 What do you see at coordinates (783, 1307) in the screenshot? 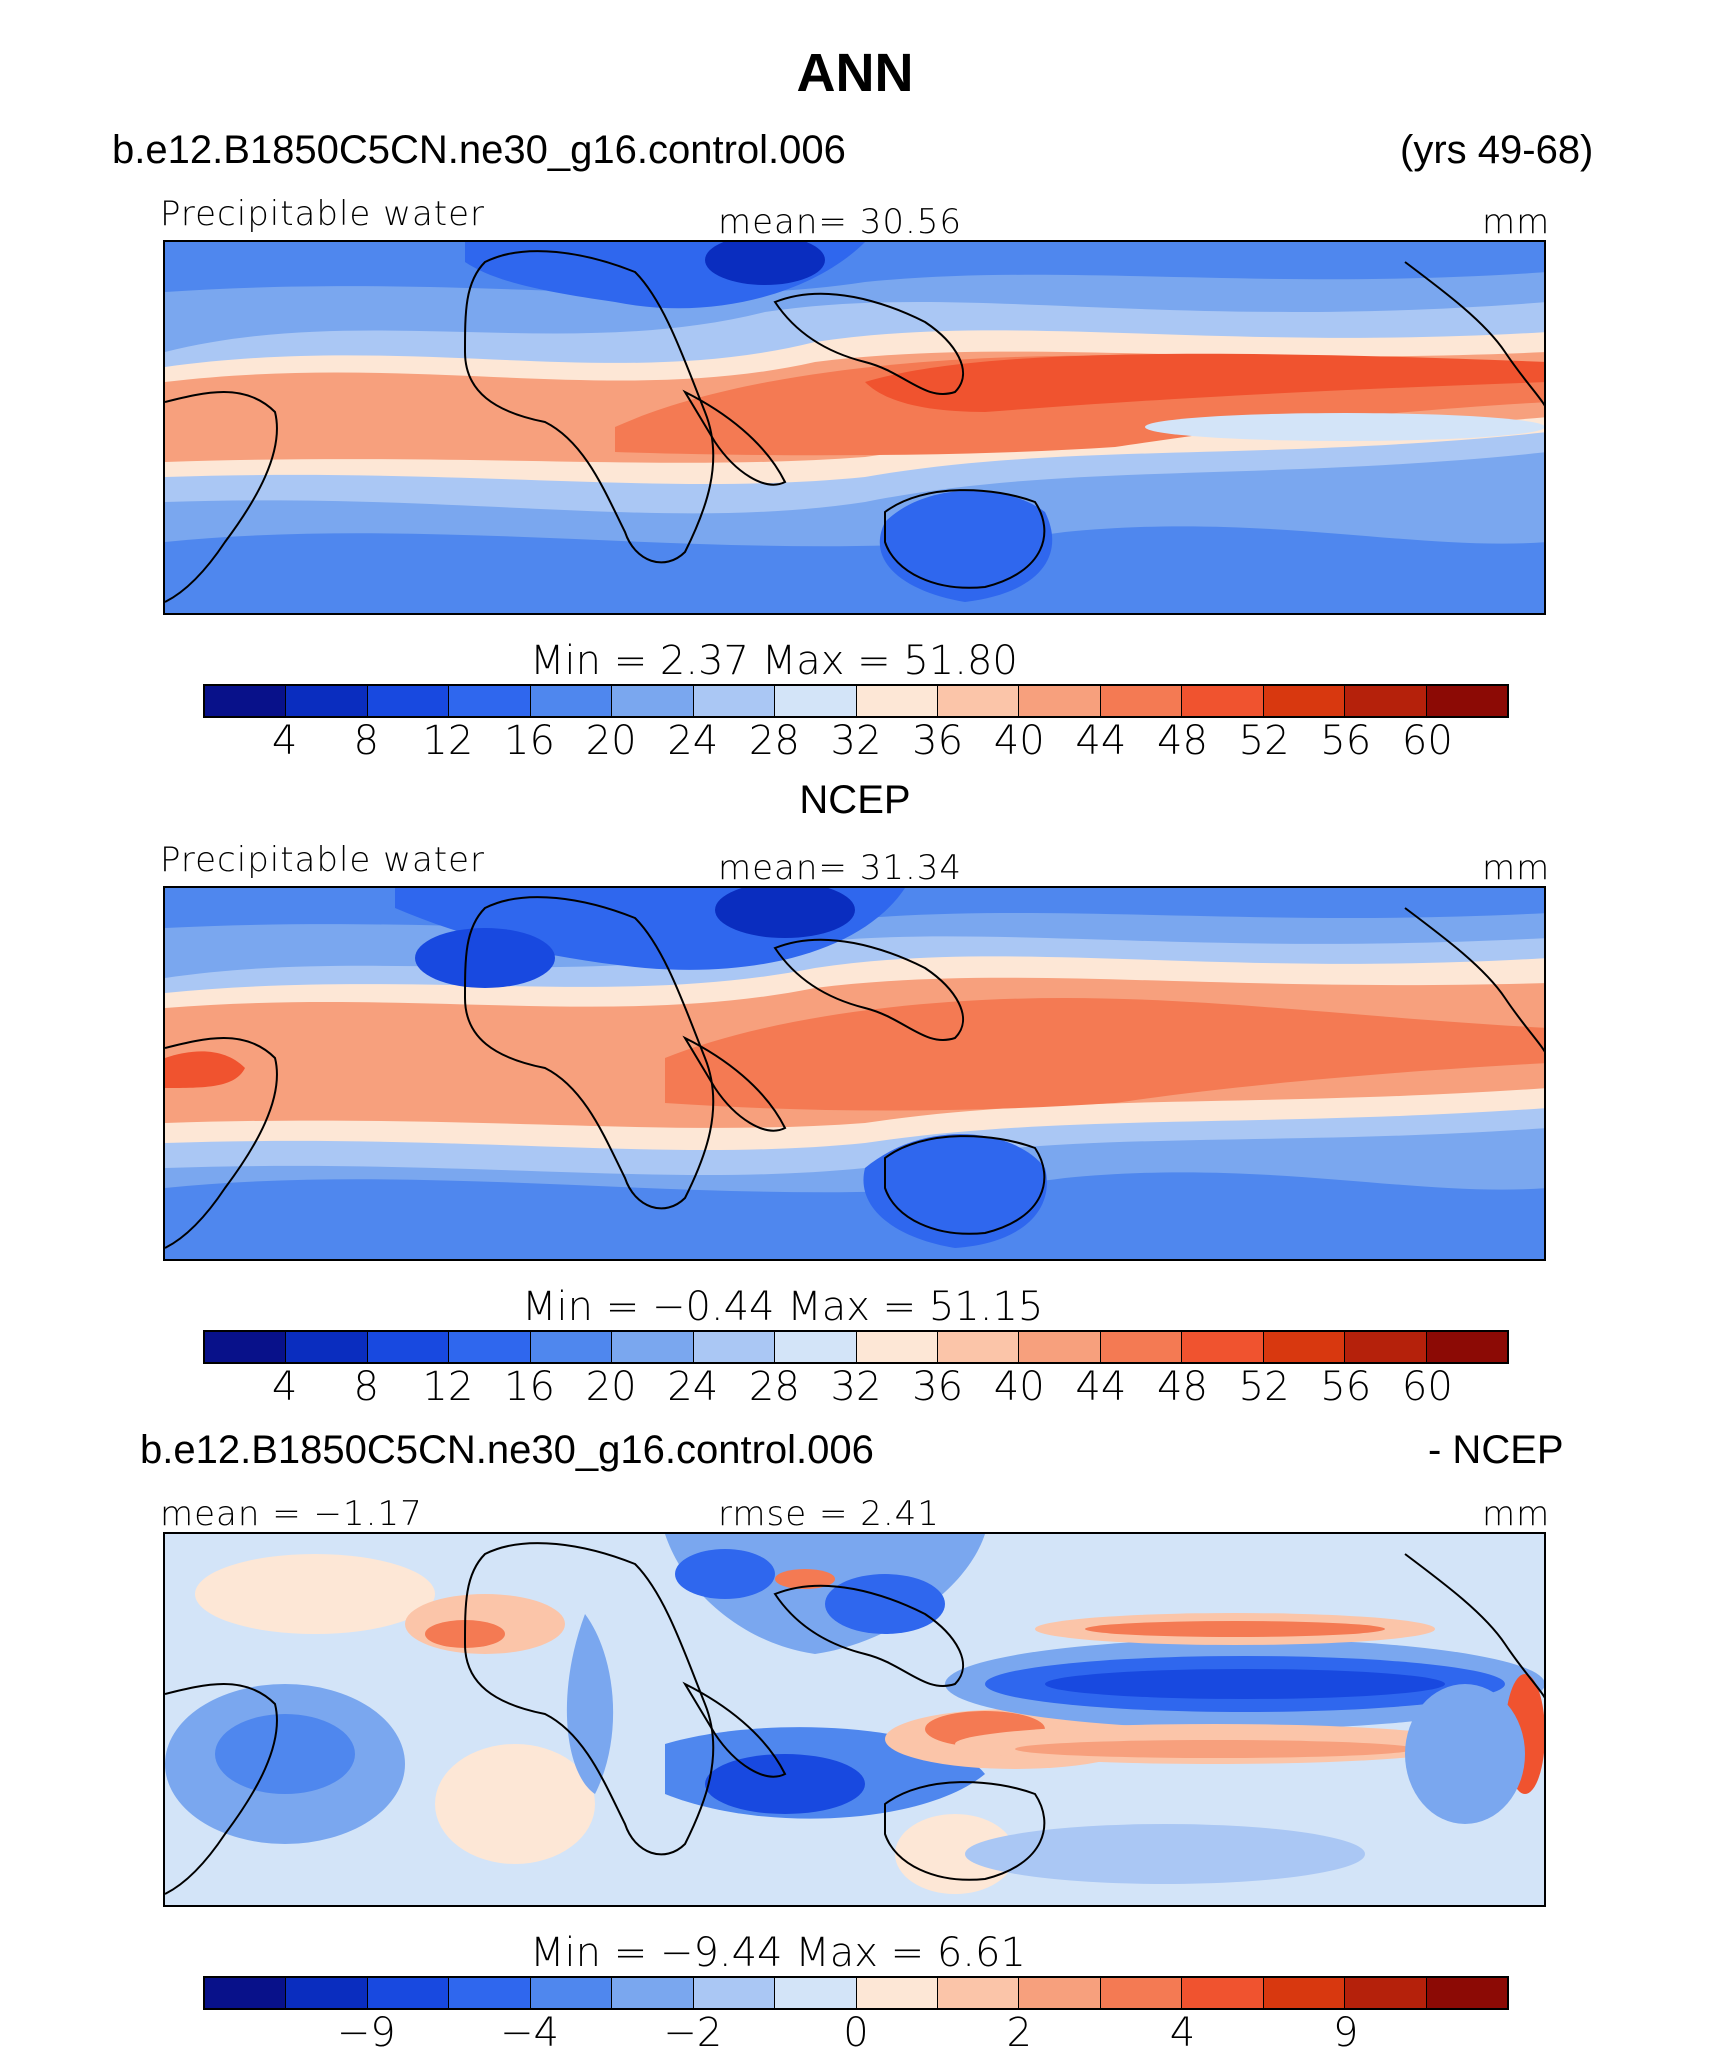
I see `panel2-minmax: Min = −0.44 Max = 51.15` at bounding box center [783, 1307].